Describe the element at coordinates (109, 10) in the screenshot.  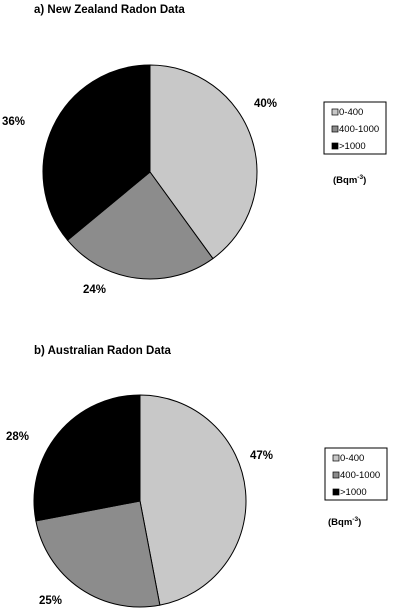
I see `chart-a-title: a) New Zealand Radon Data` at that location.